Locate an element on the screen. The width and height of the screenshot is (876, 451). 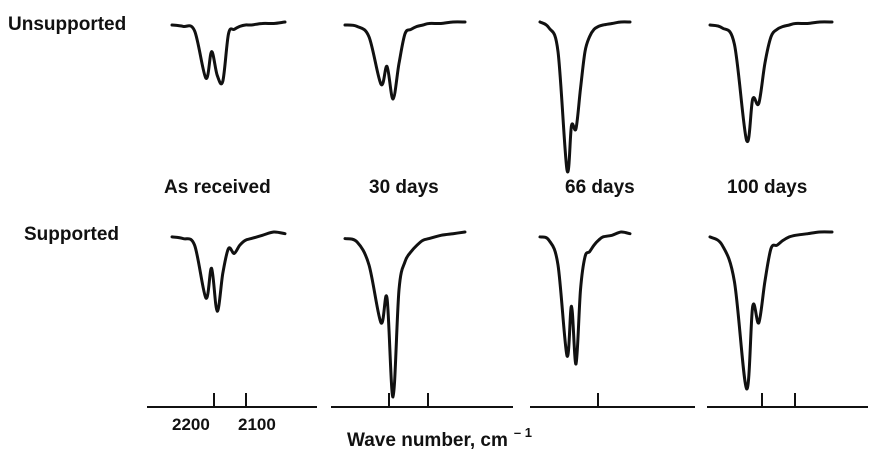
column-label-66-days: 66 days is located at coordinates (600, 187).